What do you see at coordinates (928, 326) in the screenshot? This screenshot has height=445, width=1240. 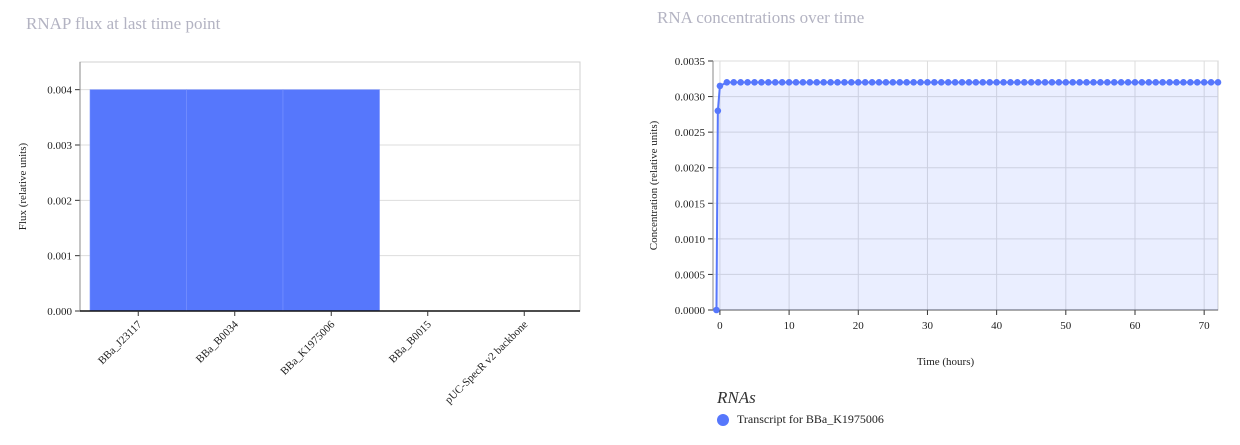 I see `x-tick-label: 30` at bounding box center [928, 326].